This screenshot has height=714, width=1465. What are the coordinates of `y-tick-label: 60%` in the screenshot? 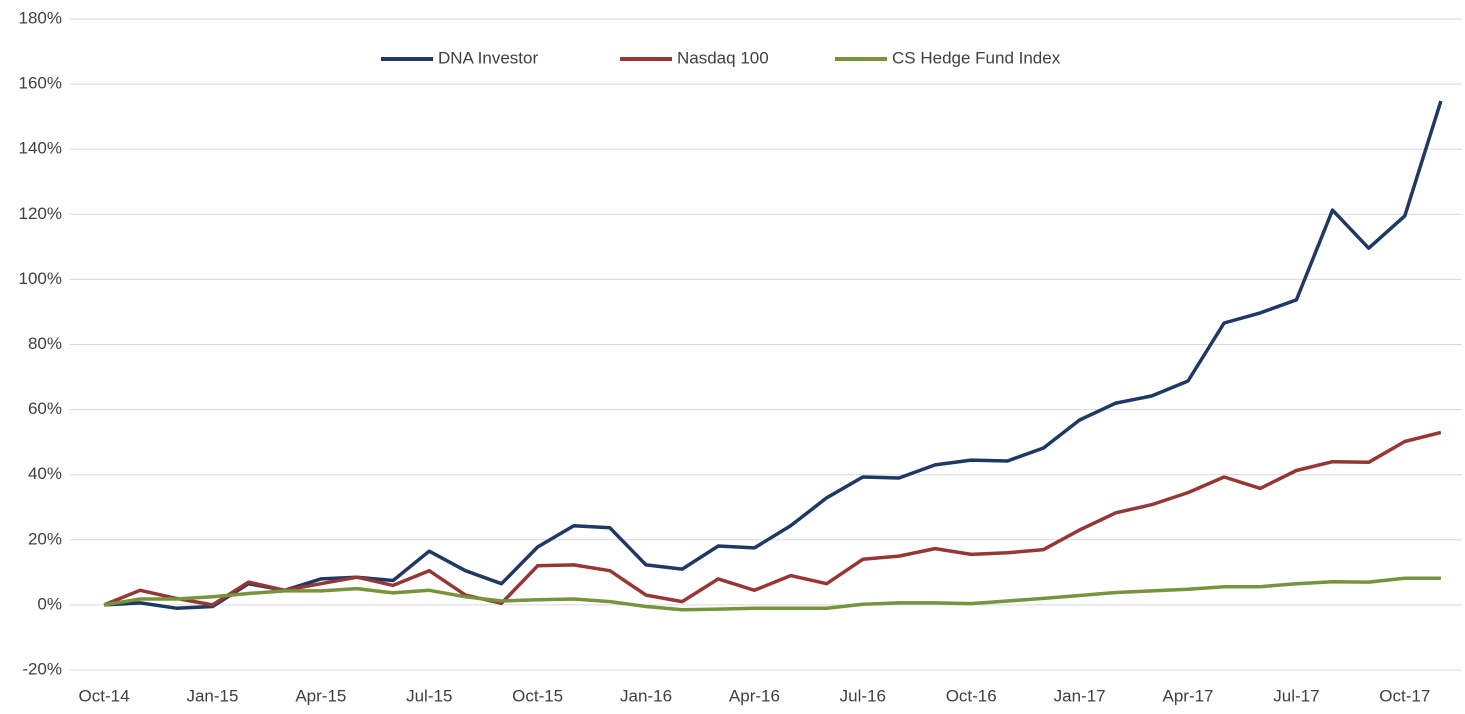 It's located at (45, 408).